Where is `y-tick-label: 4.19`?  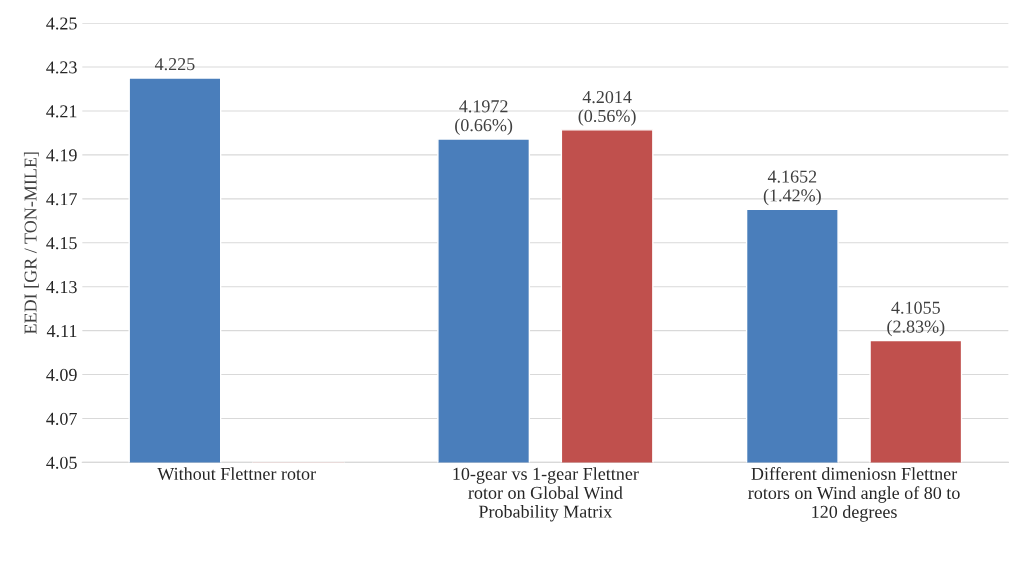 y-tick-label: 4.19 is located at coordinates (61, 155).